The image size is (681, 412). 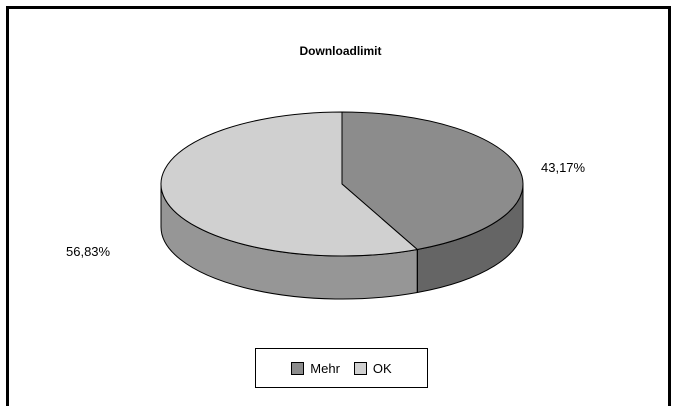 What do you see at coordinates (341, 368) in the screenshot?
I see `chart-legend: Mehr OK` at bounding box center [341, 368].